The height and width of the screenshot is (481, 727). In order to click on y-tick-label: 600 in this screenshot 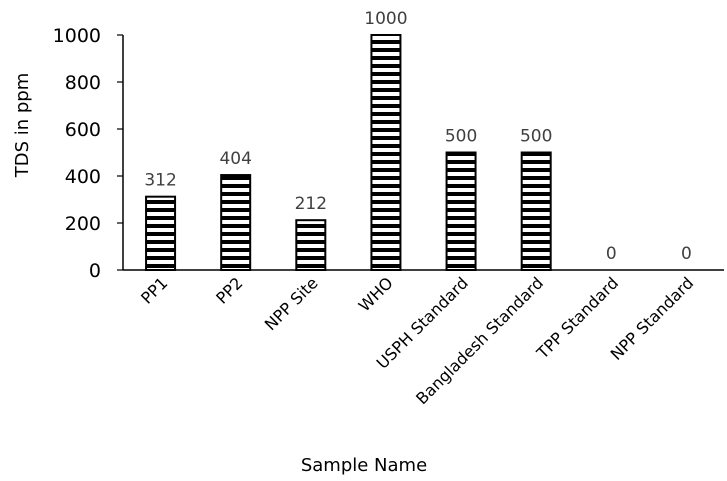, I will do `click(83, 130)`.